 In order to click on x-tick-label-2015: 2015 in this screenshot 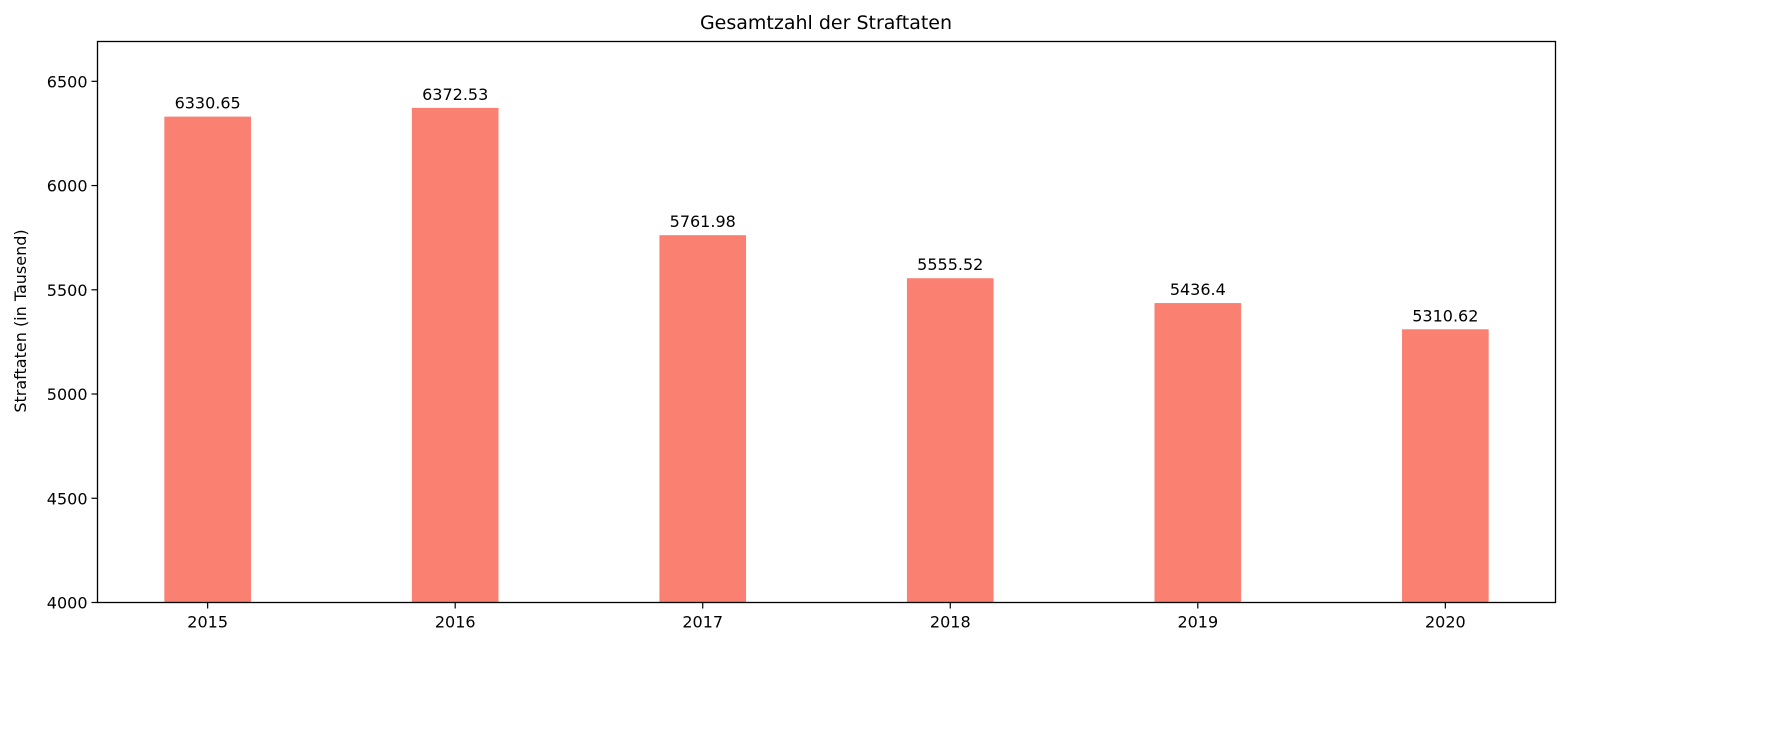, I will do `click(207, 622)`.